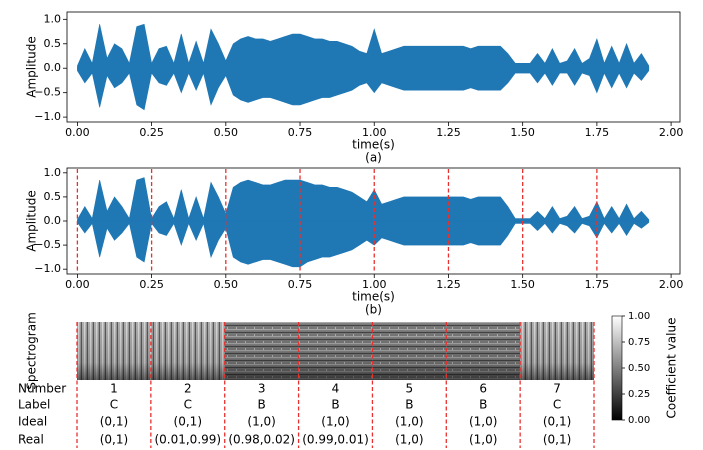  What do you see at coordinates (34, 405) in the screenshot?
I see `row-label: Label` at bounding box center [34, 405].